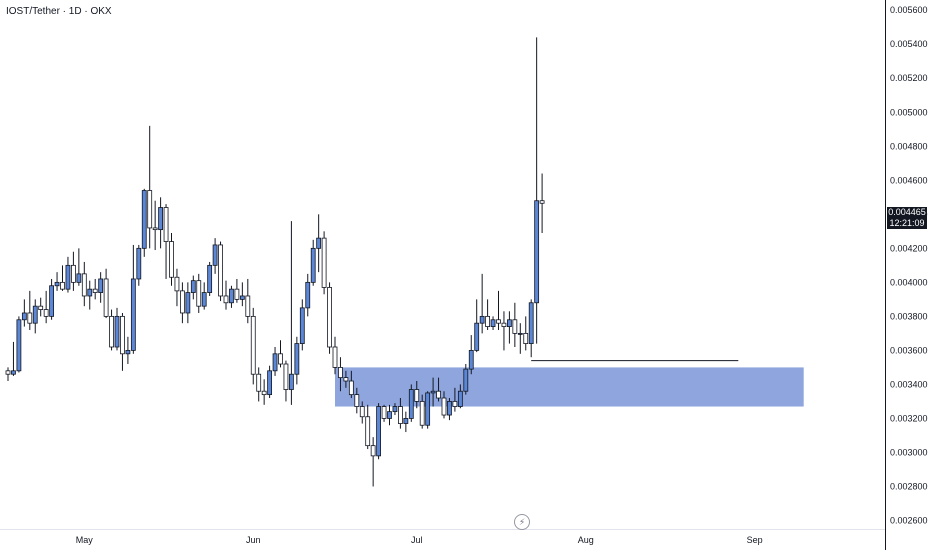 The image size is (932, 555). I want to click on y-tick-label: 0.004800, so click(909, 146).